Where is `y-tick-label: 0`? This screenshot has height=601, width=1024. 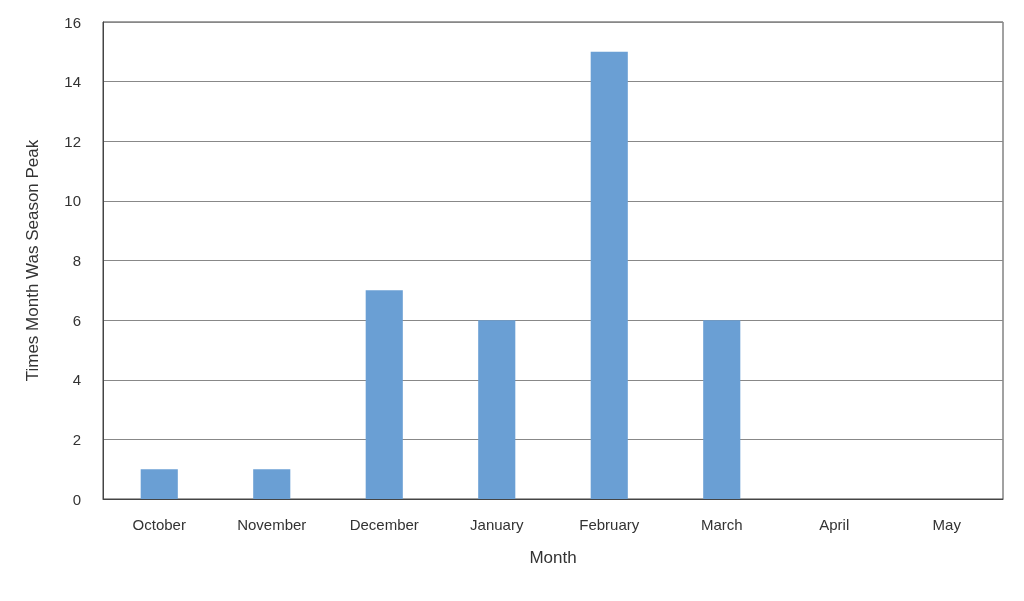
y-tick-label: 0 is located at coordinates (76, 499).